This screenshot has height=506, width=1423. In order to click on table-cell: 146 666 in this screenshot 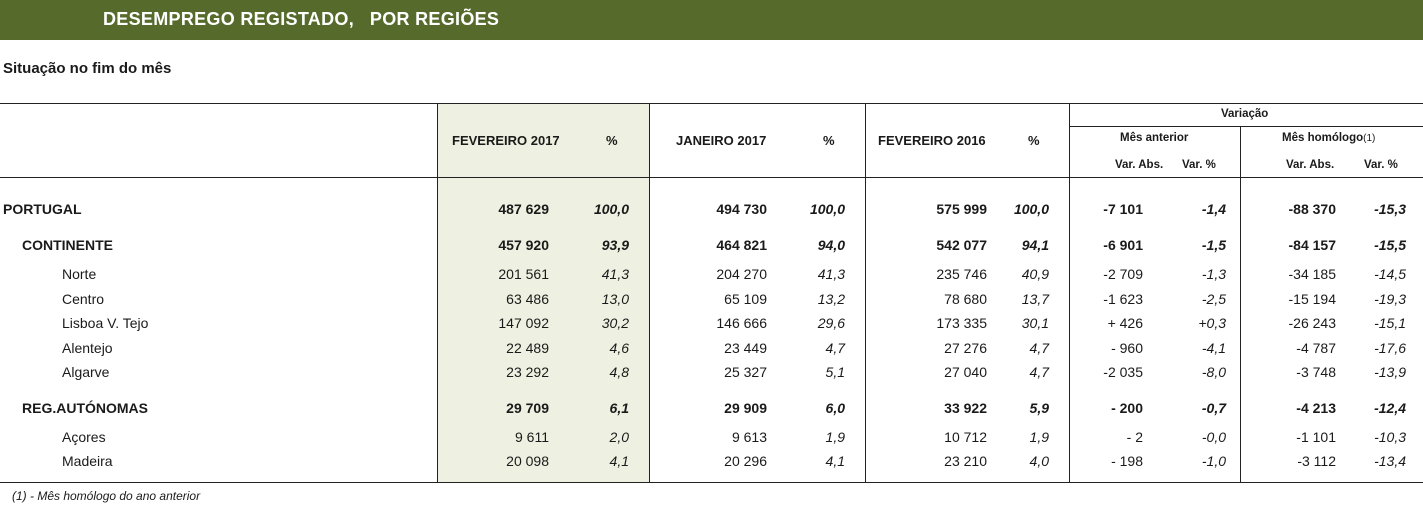, I will do `click(741, 323)`.